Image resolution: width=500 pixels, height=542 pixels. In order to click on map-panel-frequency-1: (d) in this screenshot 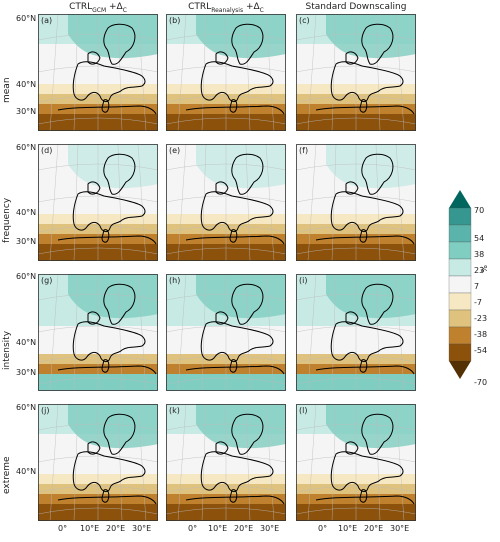, I will do `click(98, 202)`.